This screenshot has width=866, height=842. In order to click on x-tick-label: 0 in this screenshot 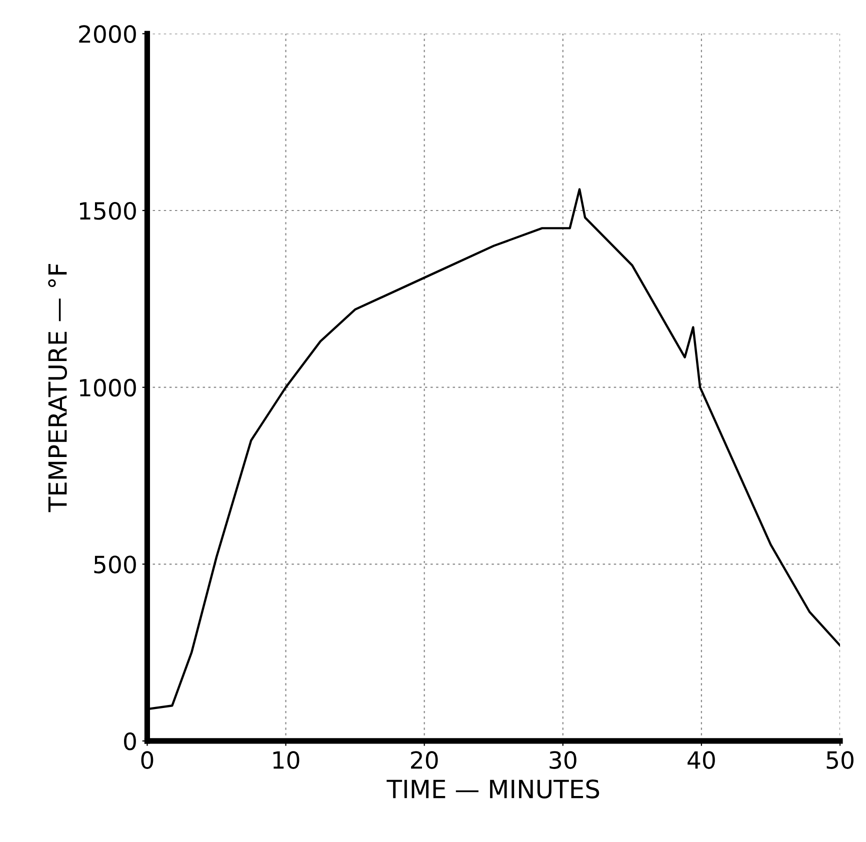, I will do `click(147, 760)`.